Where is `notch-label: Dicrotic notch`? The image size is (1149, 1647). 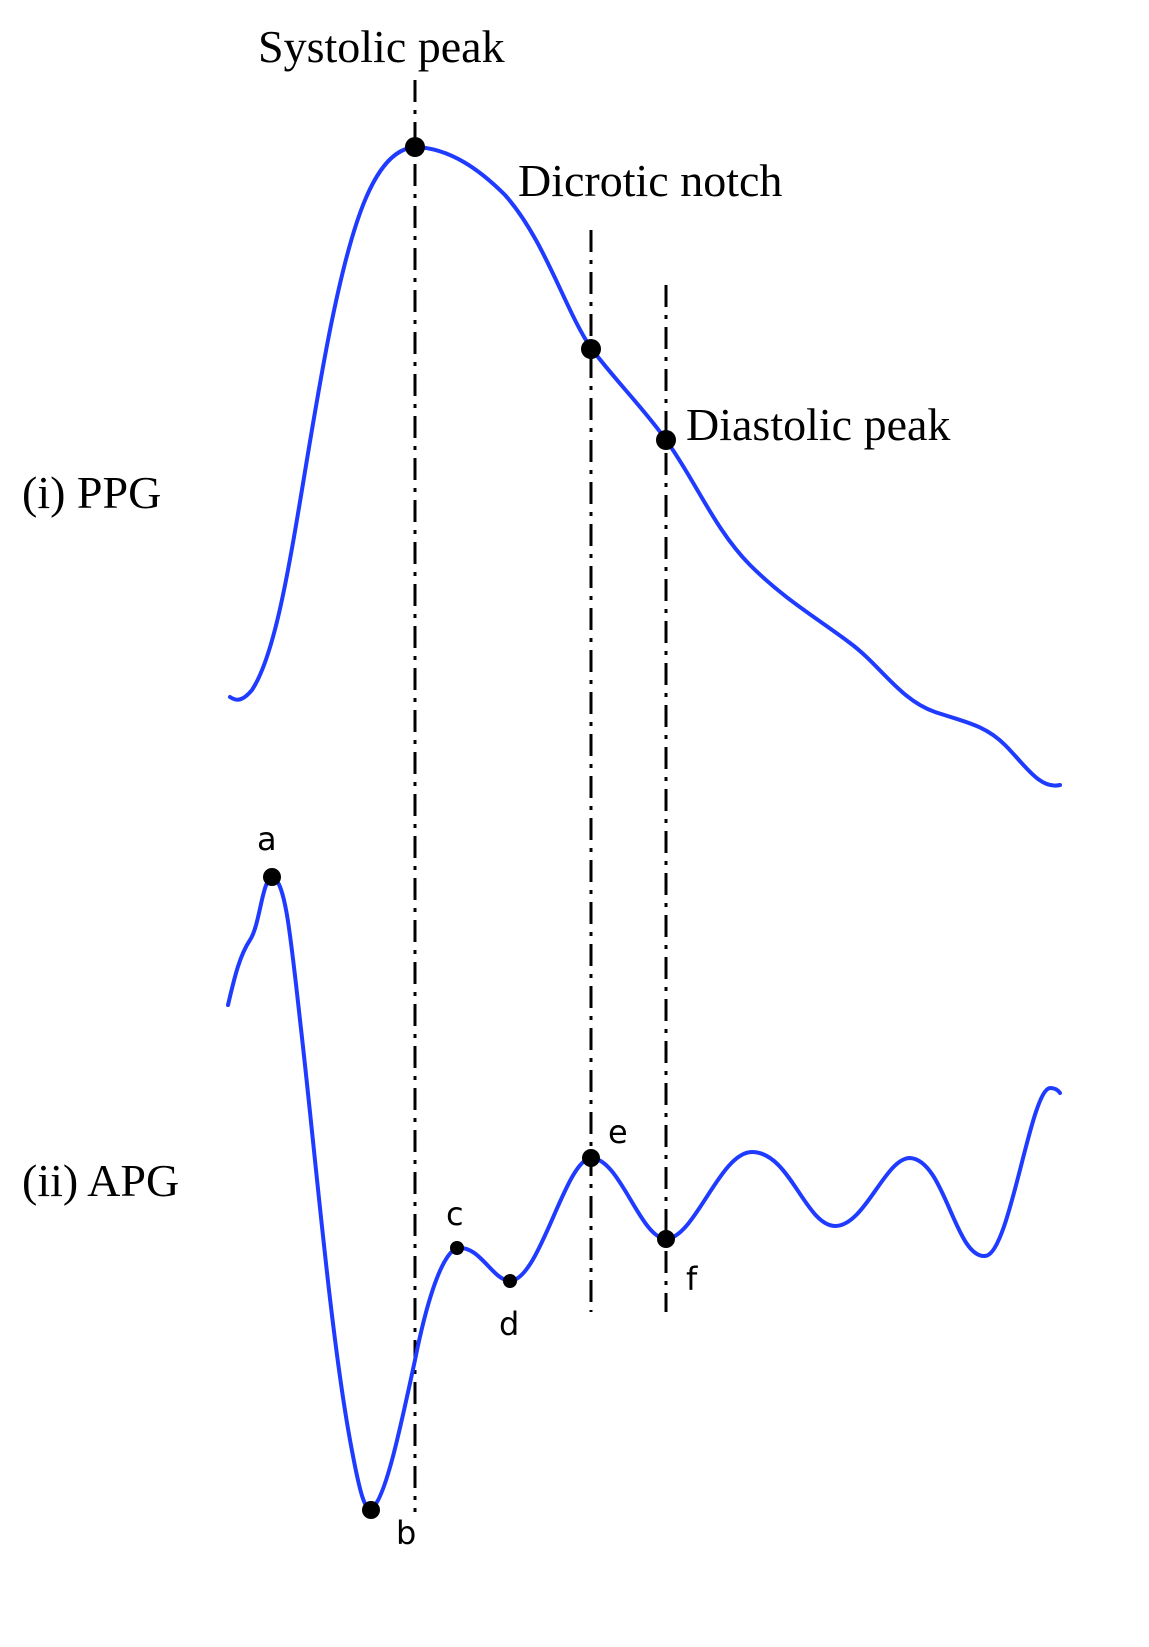 notch-label: Dicrotic notch is located at coordinates (650, 180).